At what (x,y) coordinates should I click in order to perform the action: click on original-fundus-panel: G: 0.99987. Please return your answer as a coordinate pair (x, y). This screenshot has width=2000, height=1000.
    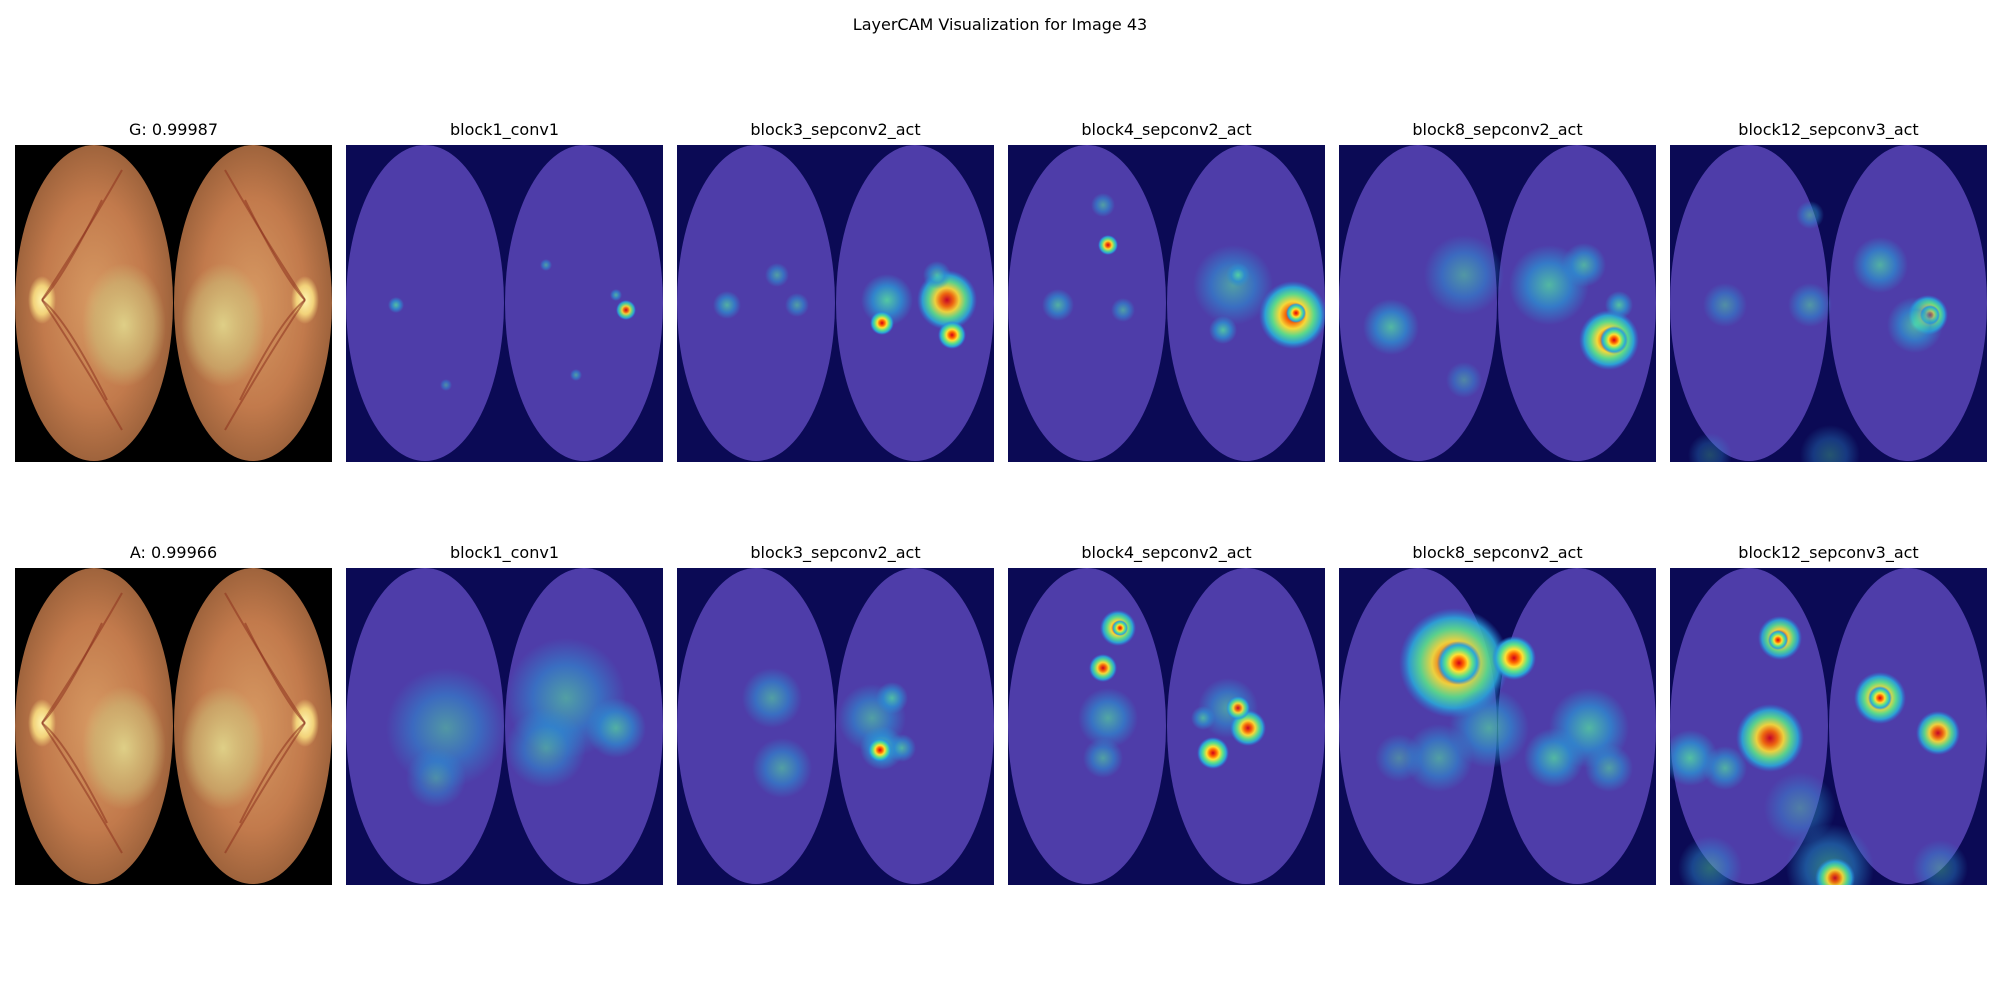
    Looking at the image, I should click on (173, 291).